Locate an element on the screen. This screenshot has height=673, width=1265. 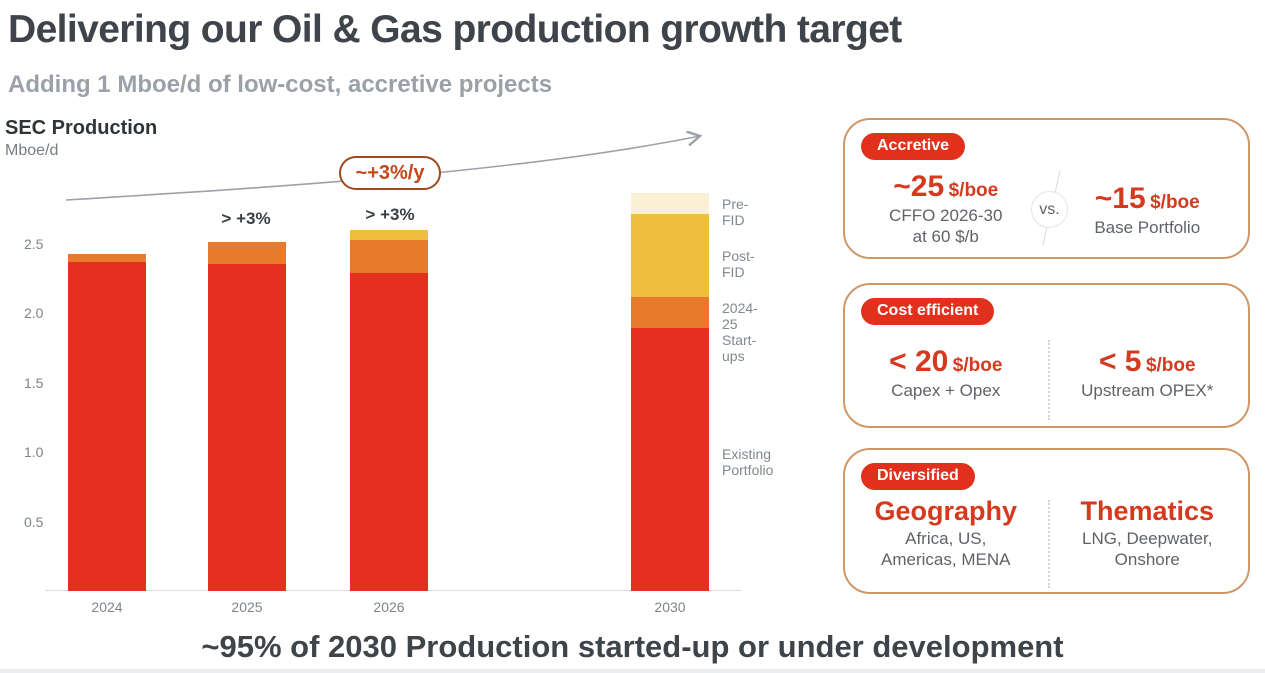
metric-caption: Base Portfolio is located at coordinates (1148, 228).